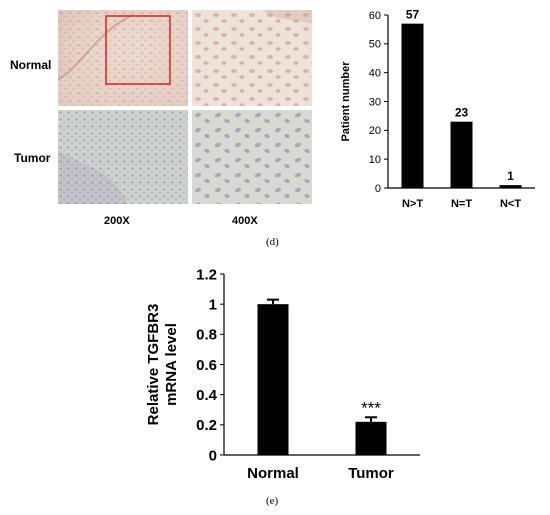  Describe the element at coordinates (213, 455) in the screenshot. I see `chart-e-y-tick-label: 0` at that location.